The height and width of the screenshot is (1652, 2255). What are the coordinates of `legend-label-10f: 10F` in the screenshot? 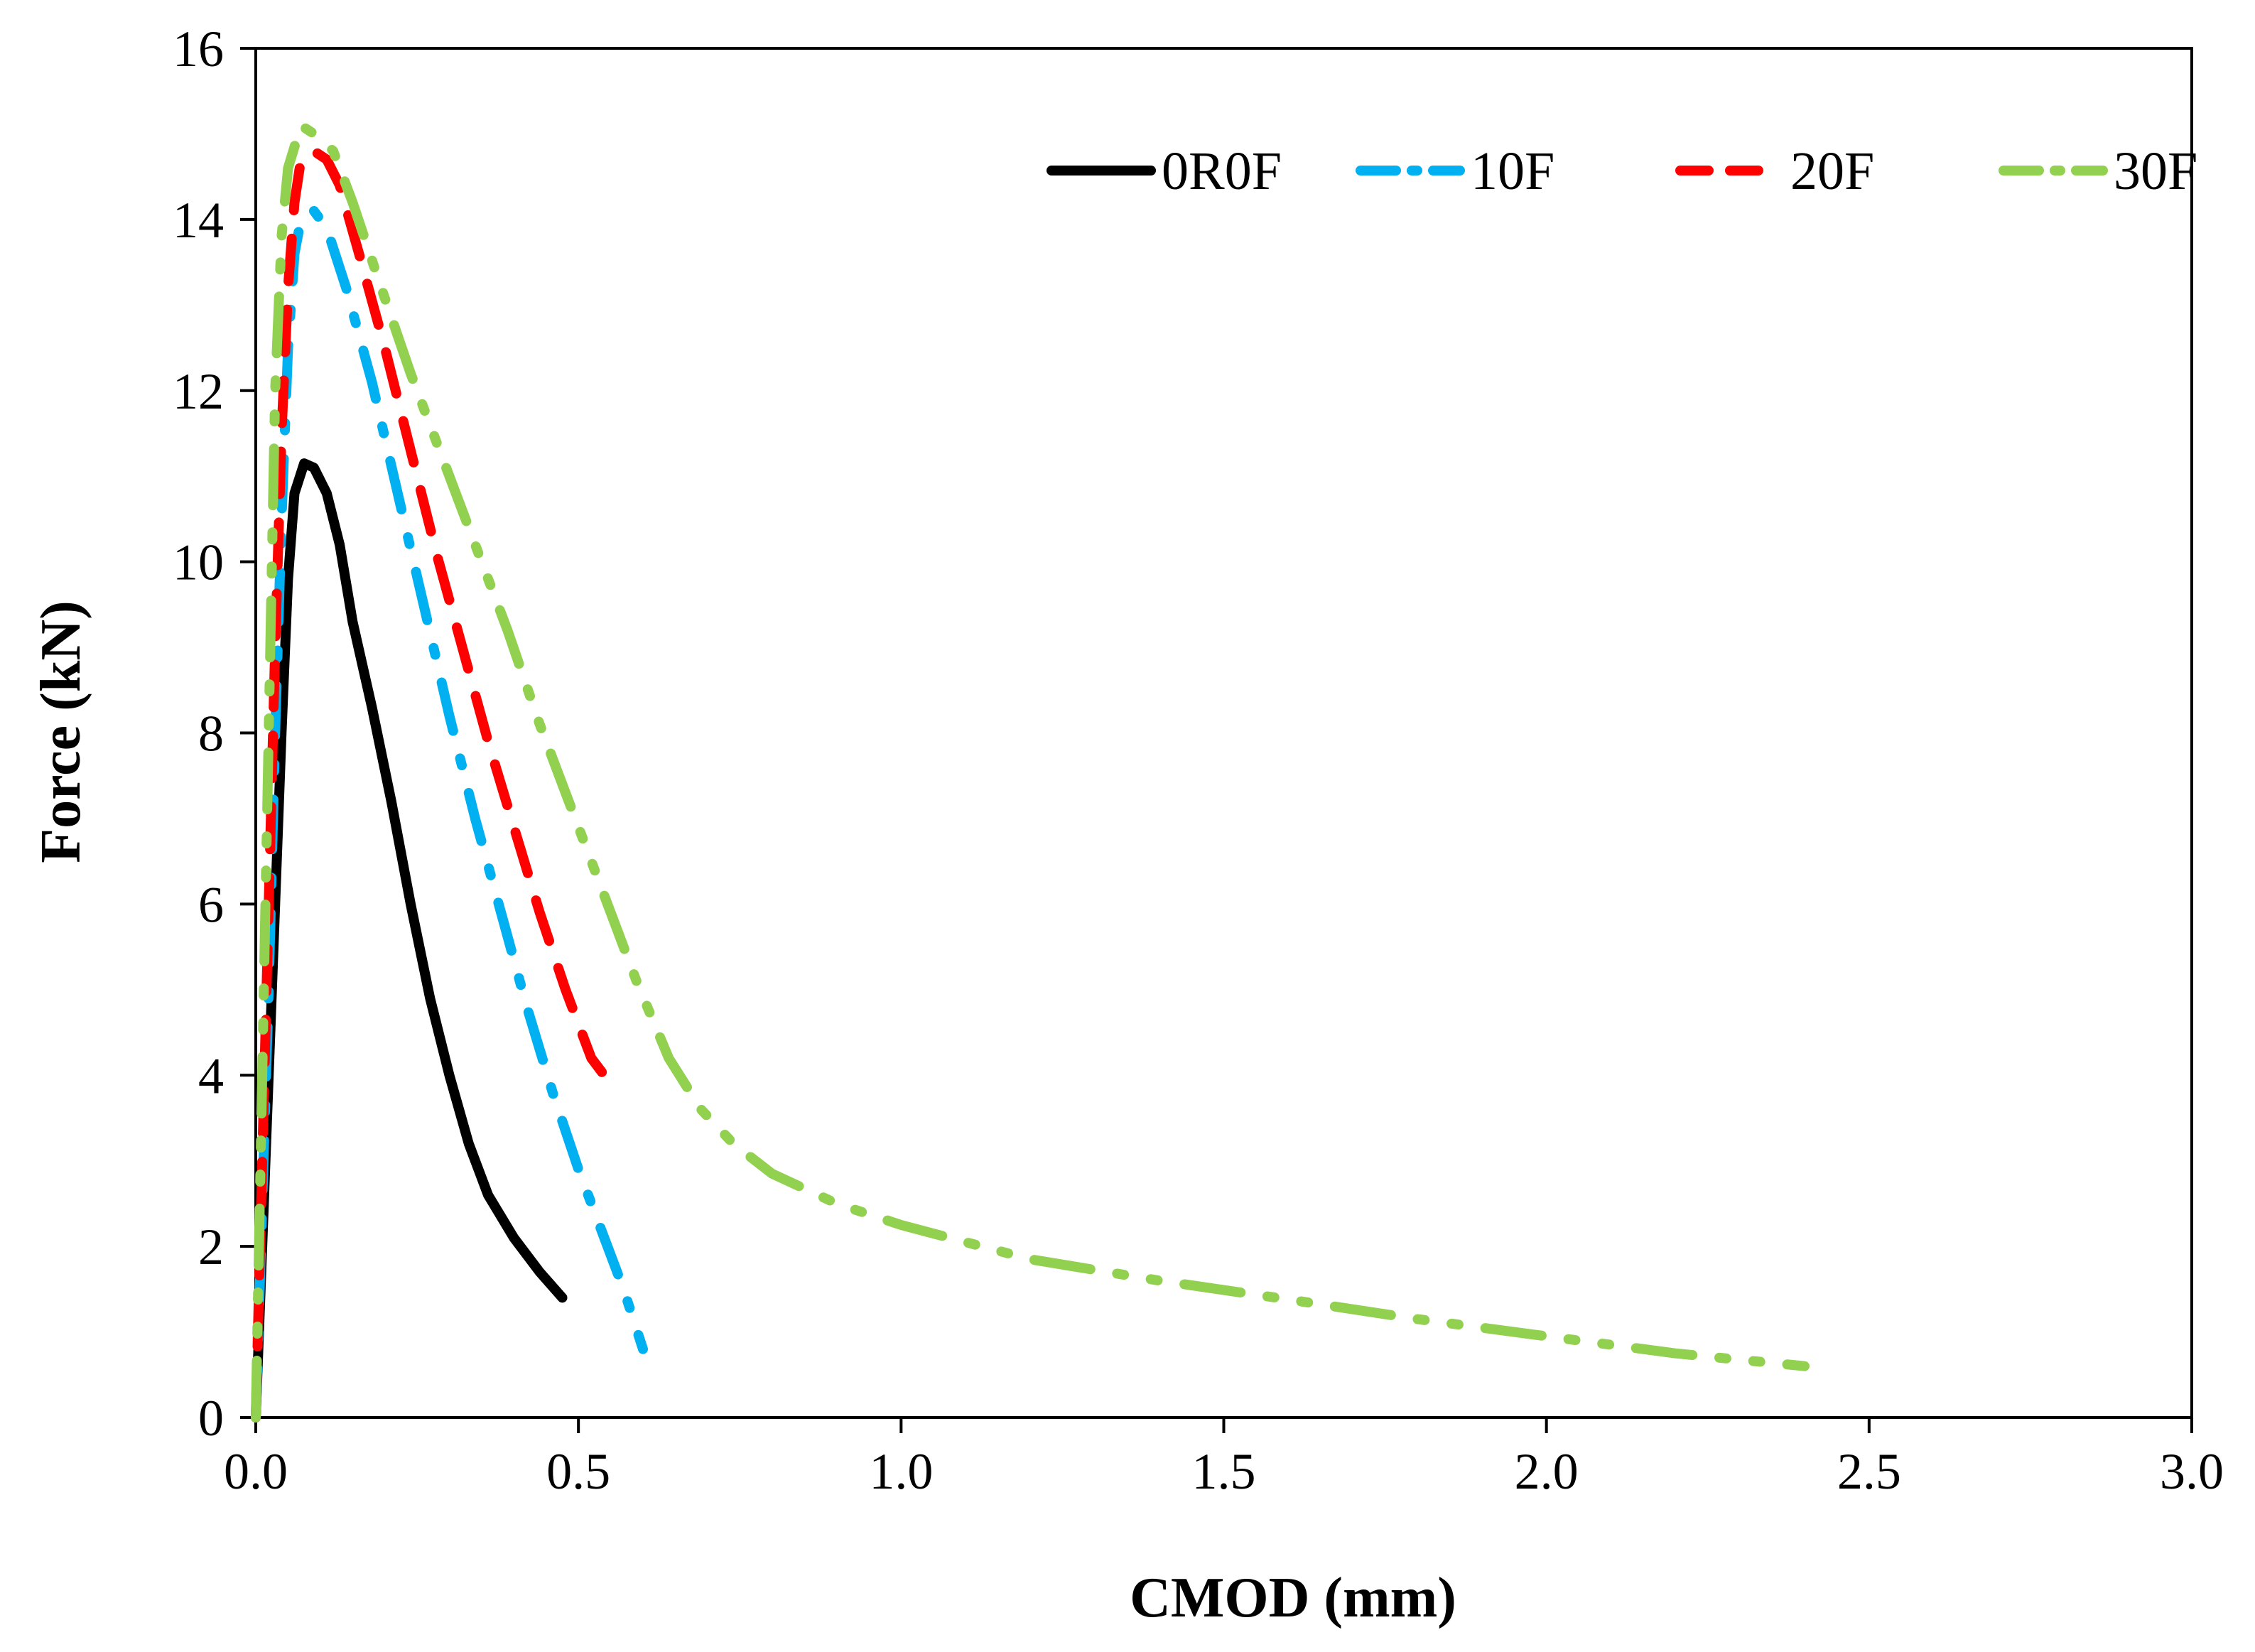 It's located at (1512, 171).